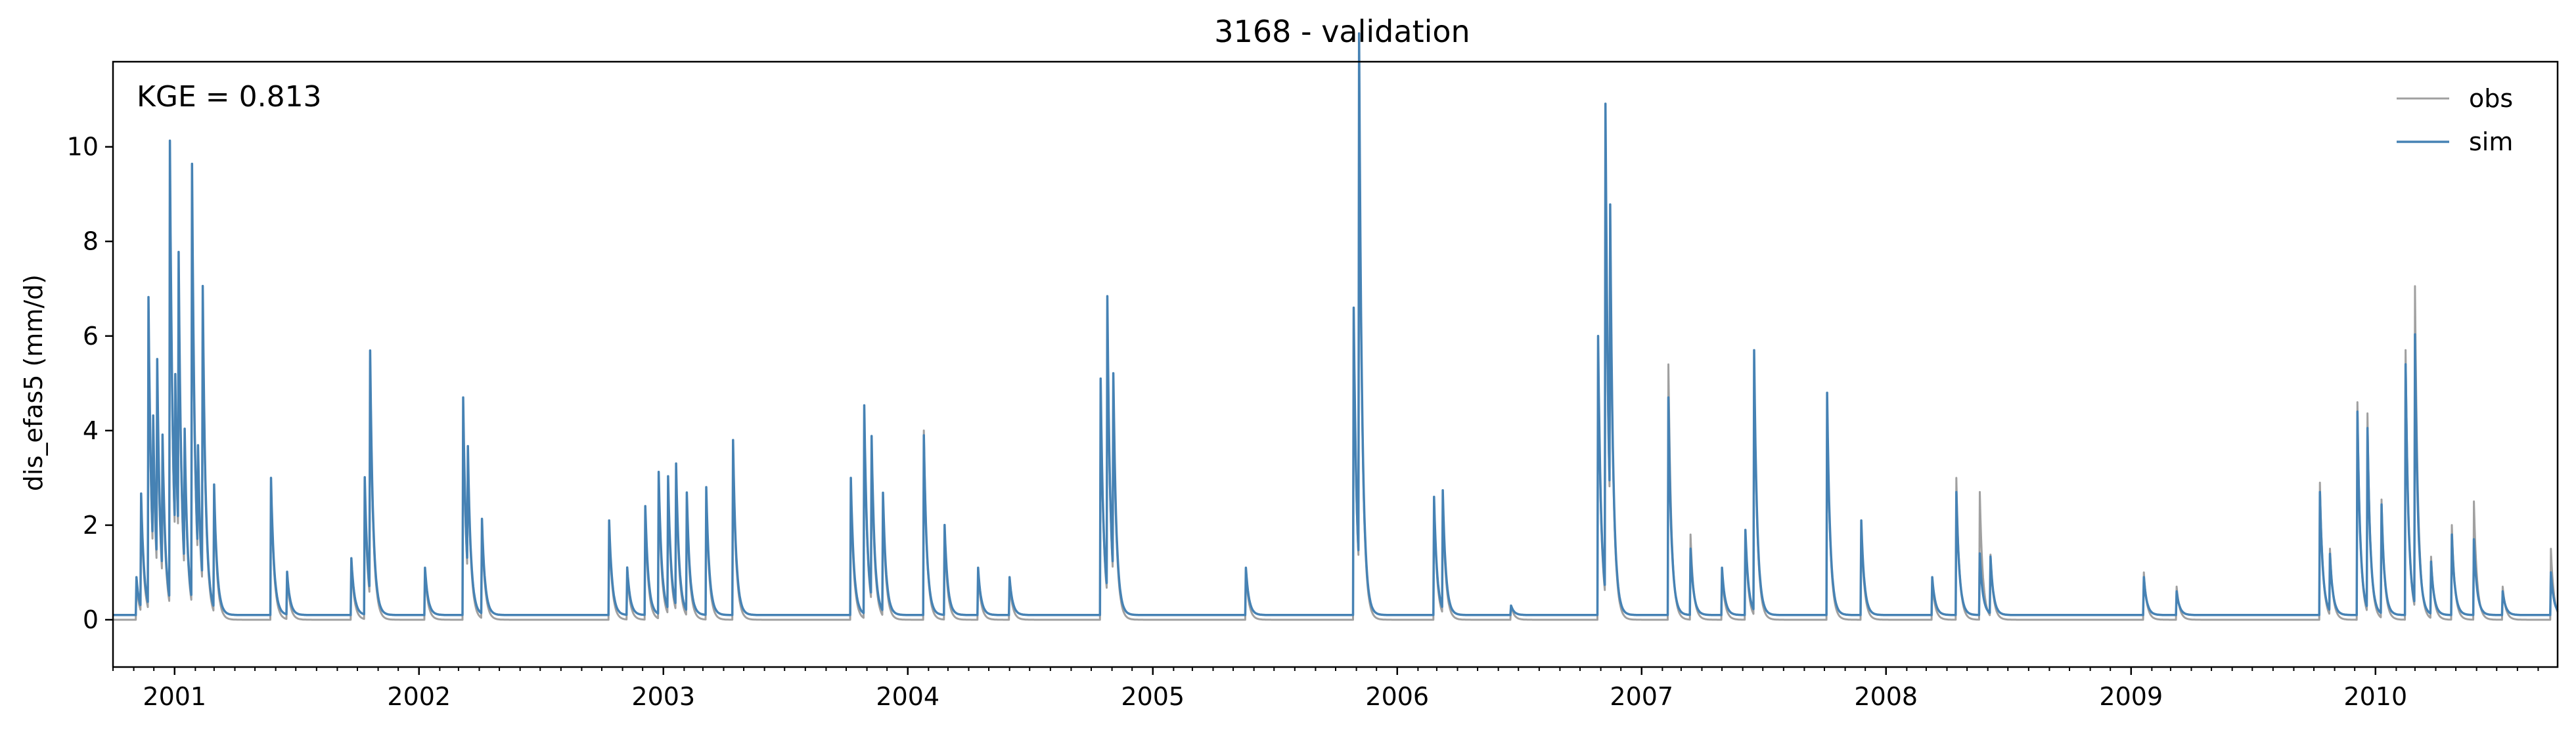 This screenshot has height=734, width=2576. What do you see at coordinates (229, 97) in the screenshot?
I see `kge-annotation: KGE = 0.813` at bounding box center [229, 97].